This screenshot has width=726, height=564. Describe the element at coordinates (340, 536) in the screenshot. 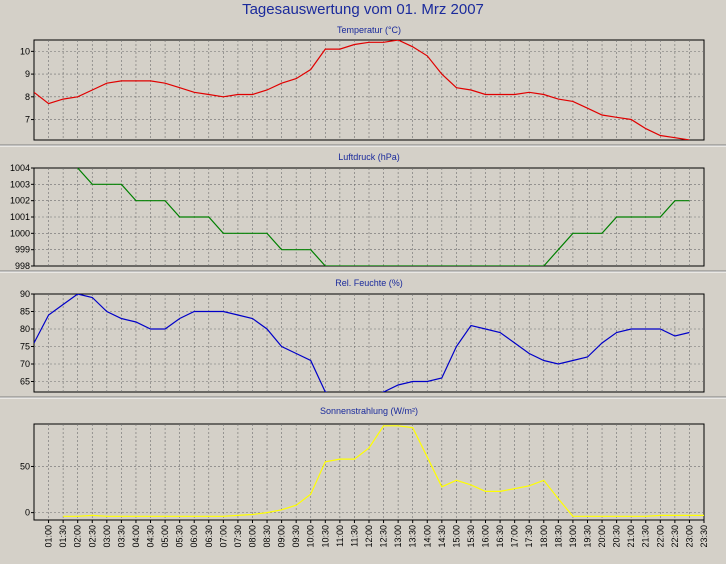

I see `x-tick-label: 11:00` at that location.